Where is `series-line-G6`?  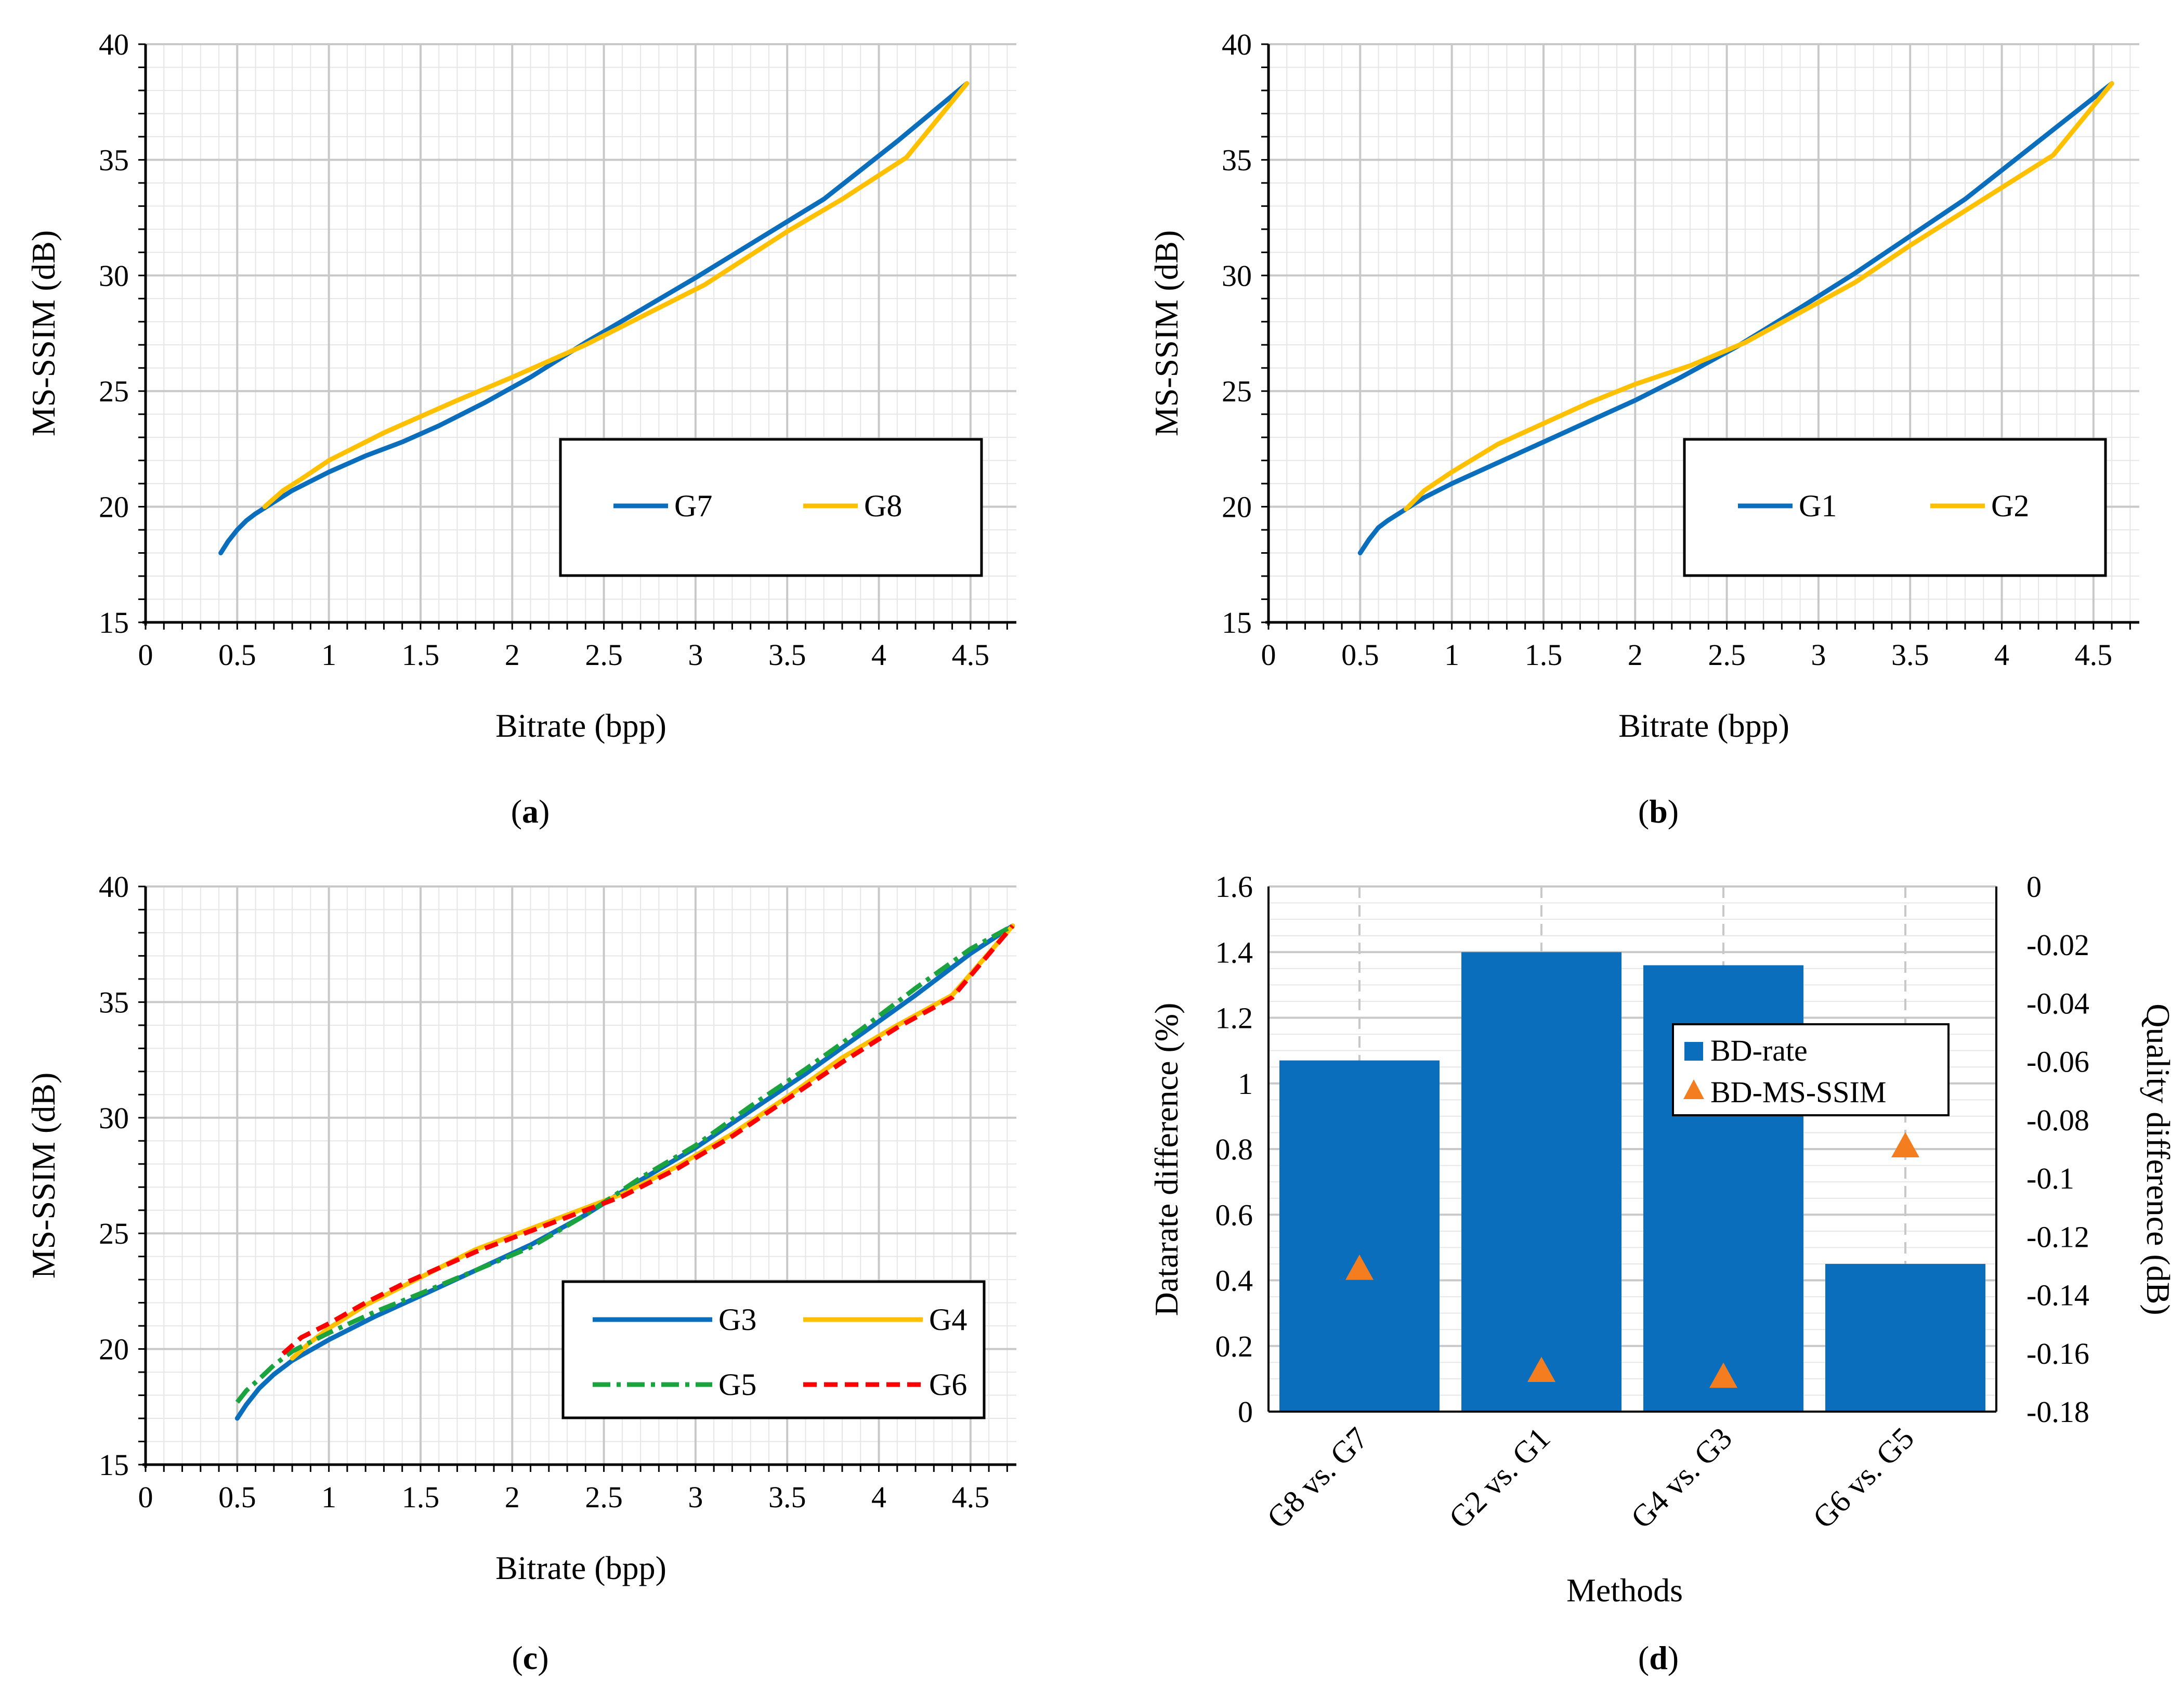 series-line-G6 is located at coordinates (648, 1139).